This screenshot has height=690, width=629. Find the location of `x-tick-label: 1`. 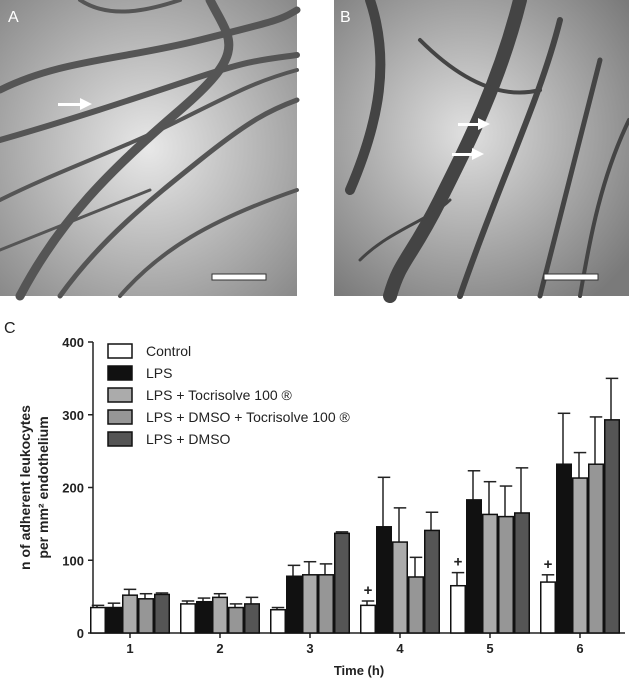

x-tick-label: 1 is located at coordinates (129, 648).